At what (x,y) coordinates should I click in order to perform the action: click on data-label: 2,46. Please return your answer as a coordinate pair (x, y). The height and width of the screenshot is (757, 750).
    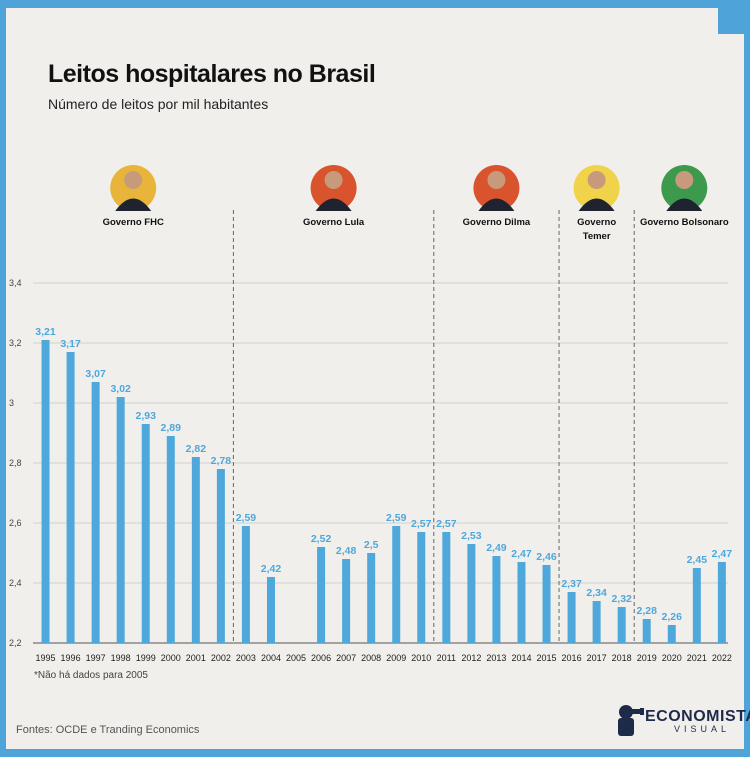
    Looking at the image, I should click on (546, 557).